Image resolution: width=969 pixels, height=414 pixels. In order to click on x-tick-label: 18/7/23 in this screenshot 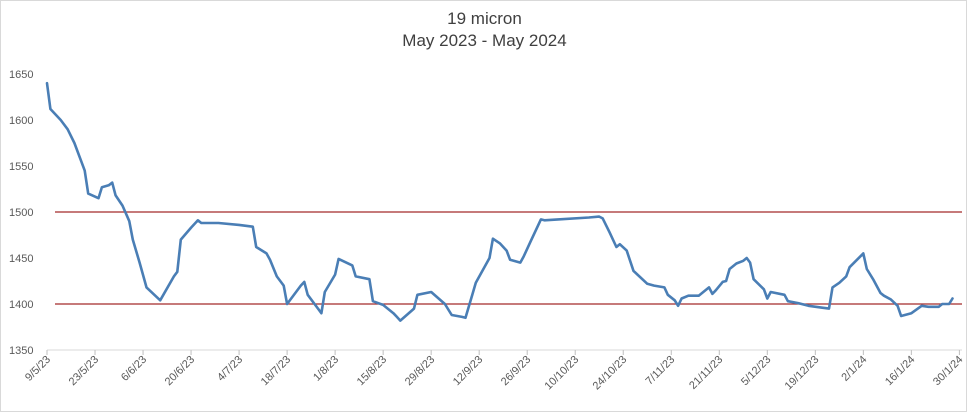, I will do `click(276, 371)`.